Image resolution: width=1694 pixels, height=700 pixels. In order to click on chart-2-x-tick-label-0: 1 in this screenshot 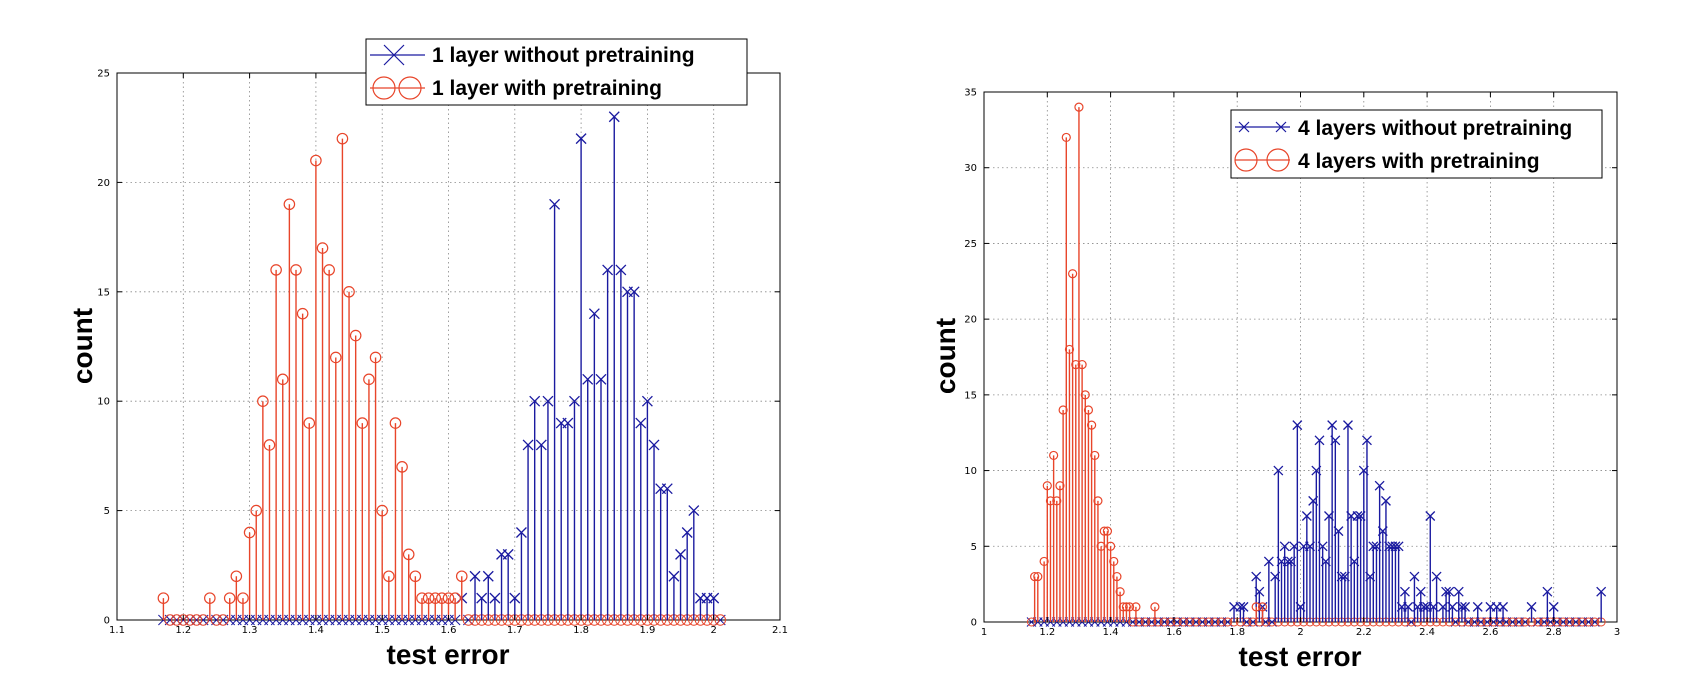, I will do `click(984, 632)`.